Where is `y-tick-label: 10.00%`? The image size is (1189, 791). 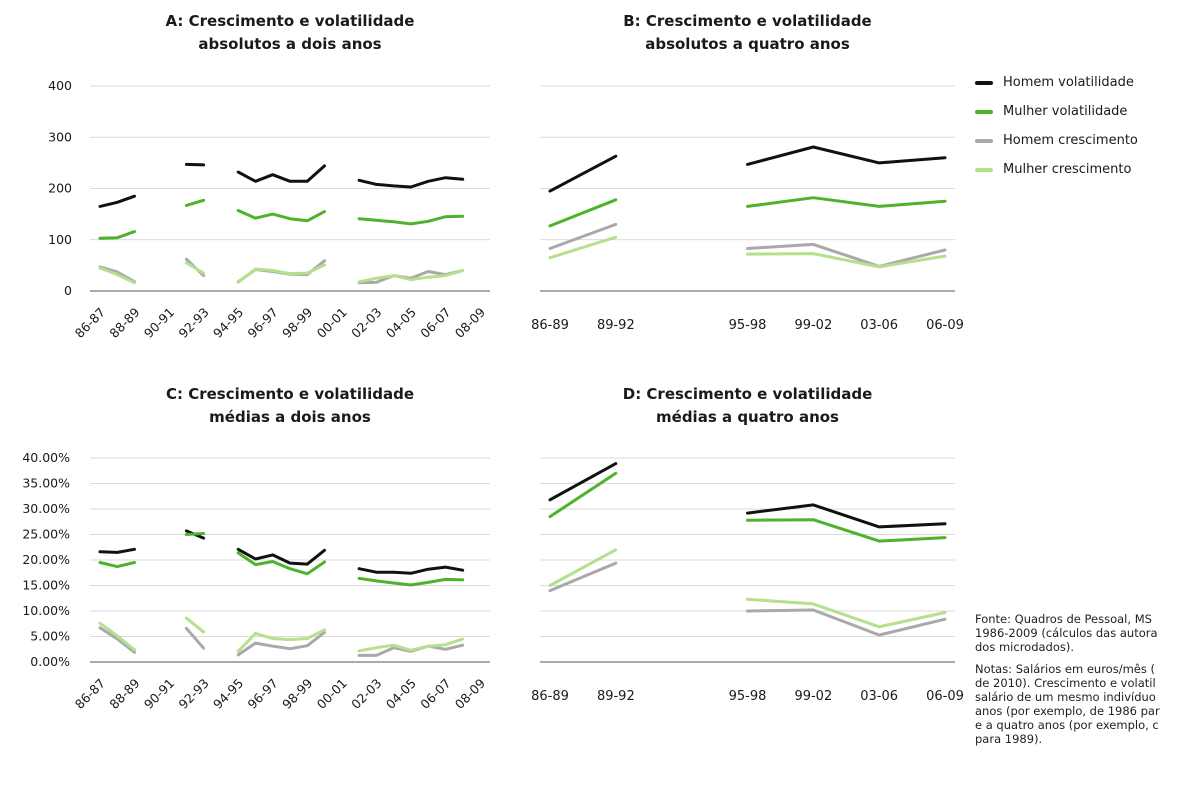 y-tick-label: 10.00% is located at coordinates (46, 610).